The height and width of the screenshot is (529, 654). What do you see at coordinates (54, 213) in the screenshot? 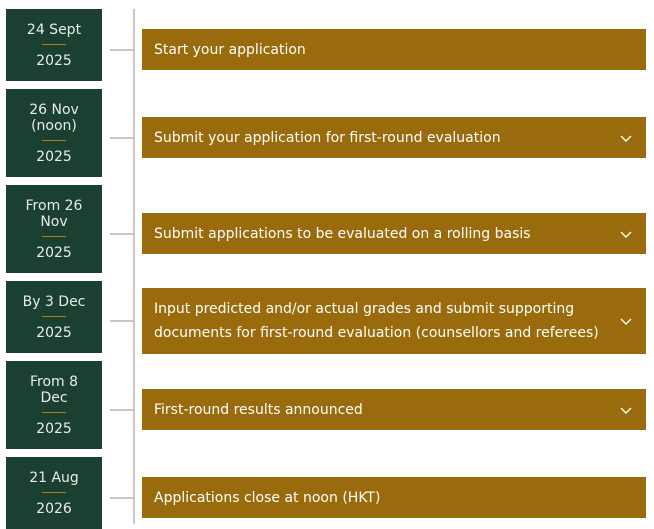
I see `date-label: From 26 Nov` at bounding box center [54, 213].